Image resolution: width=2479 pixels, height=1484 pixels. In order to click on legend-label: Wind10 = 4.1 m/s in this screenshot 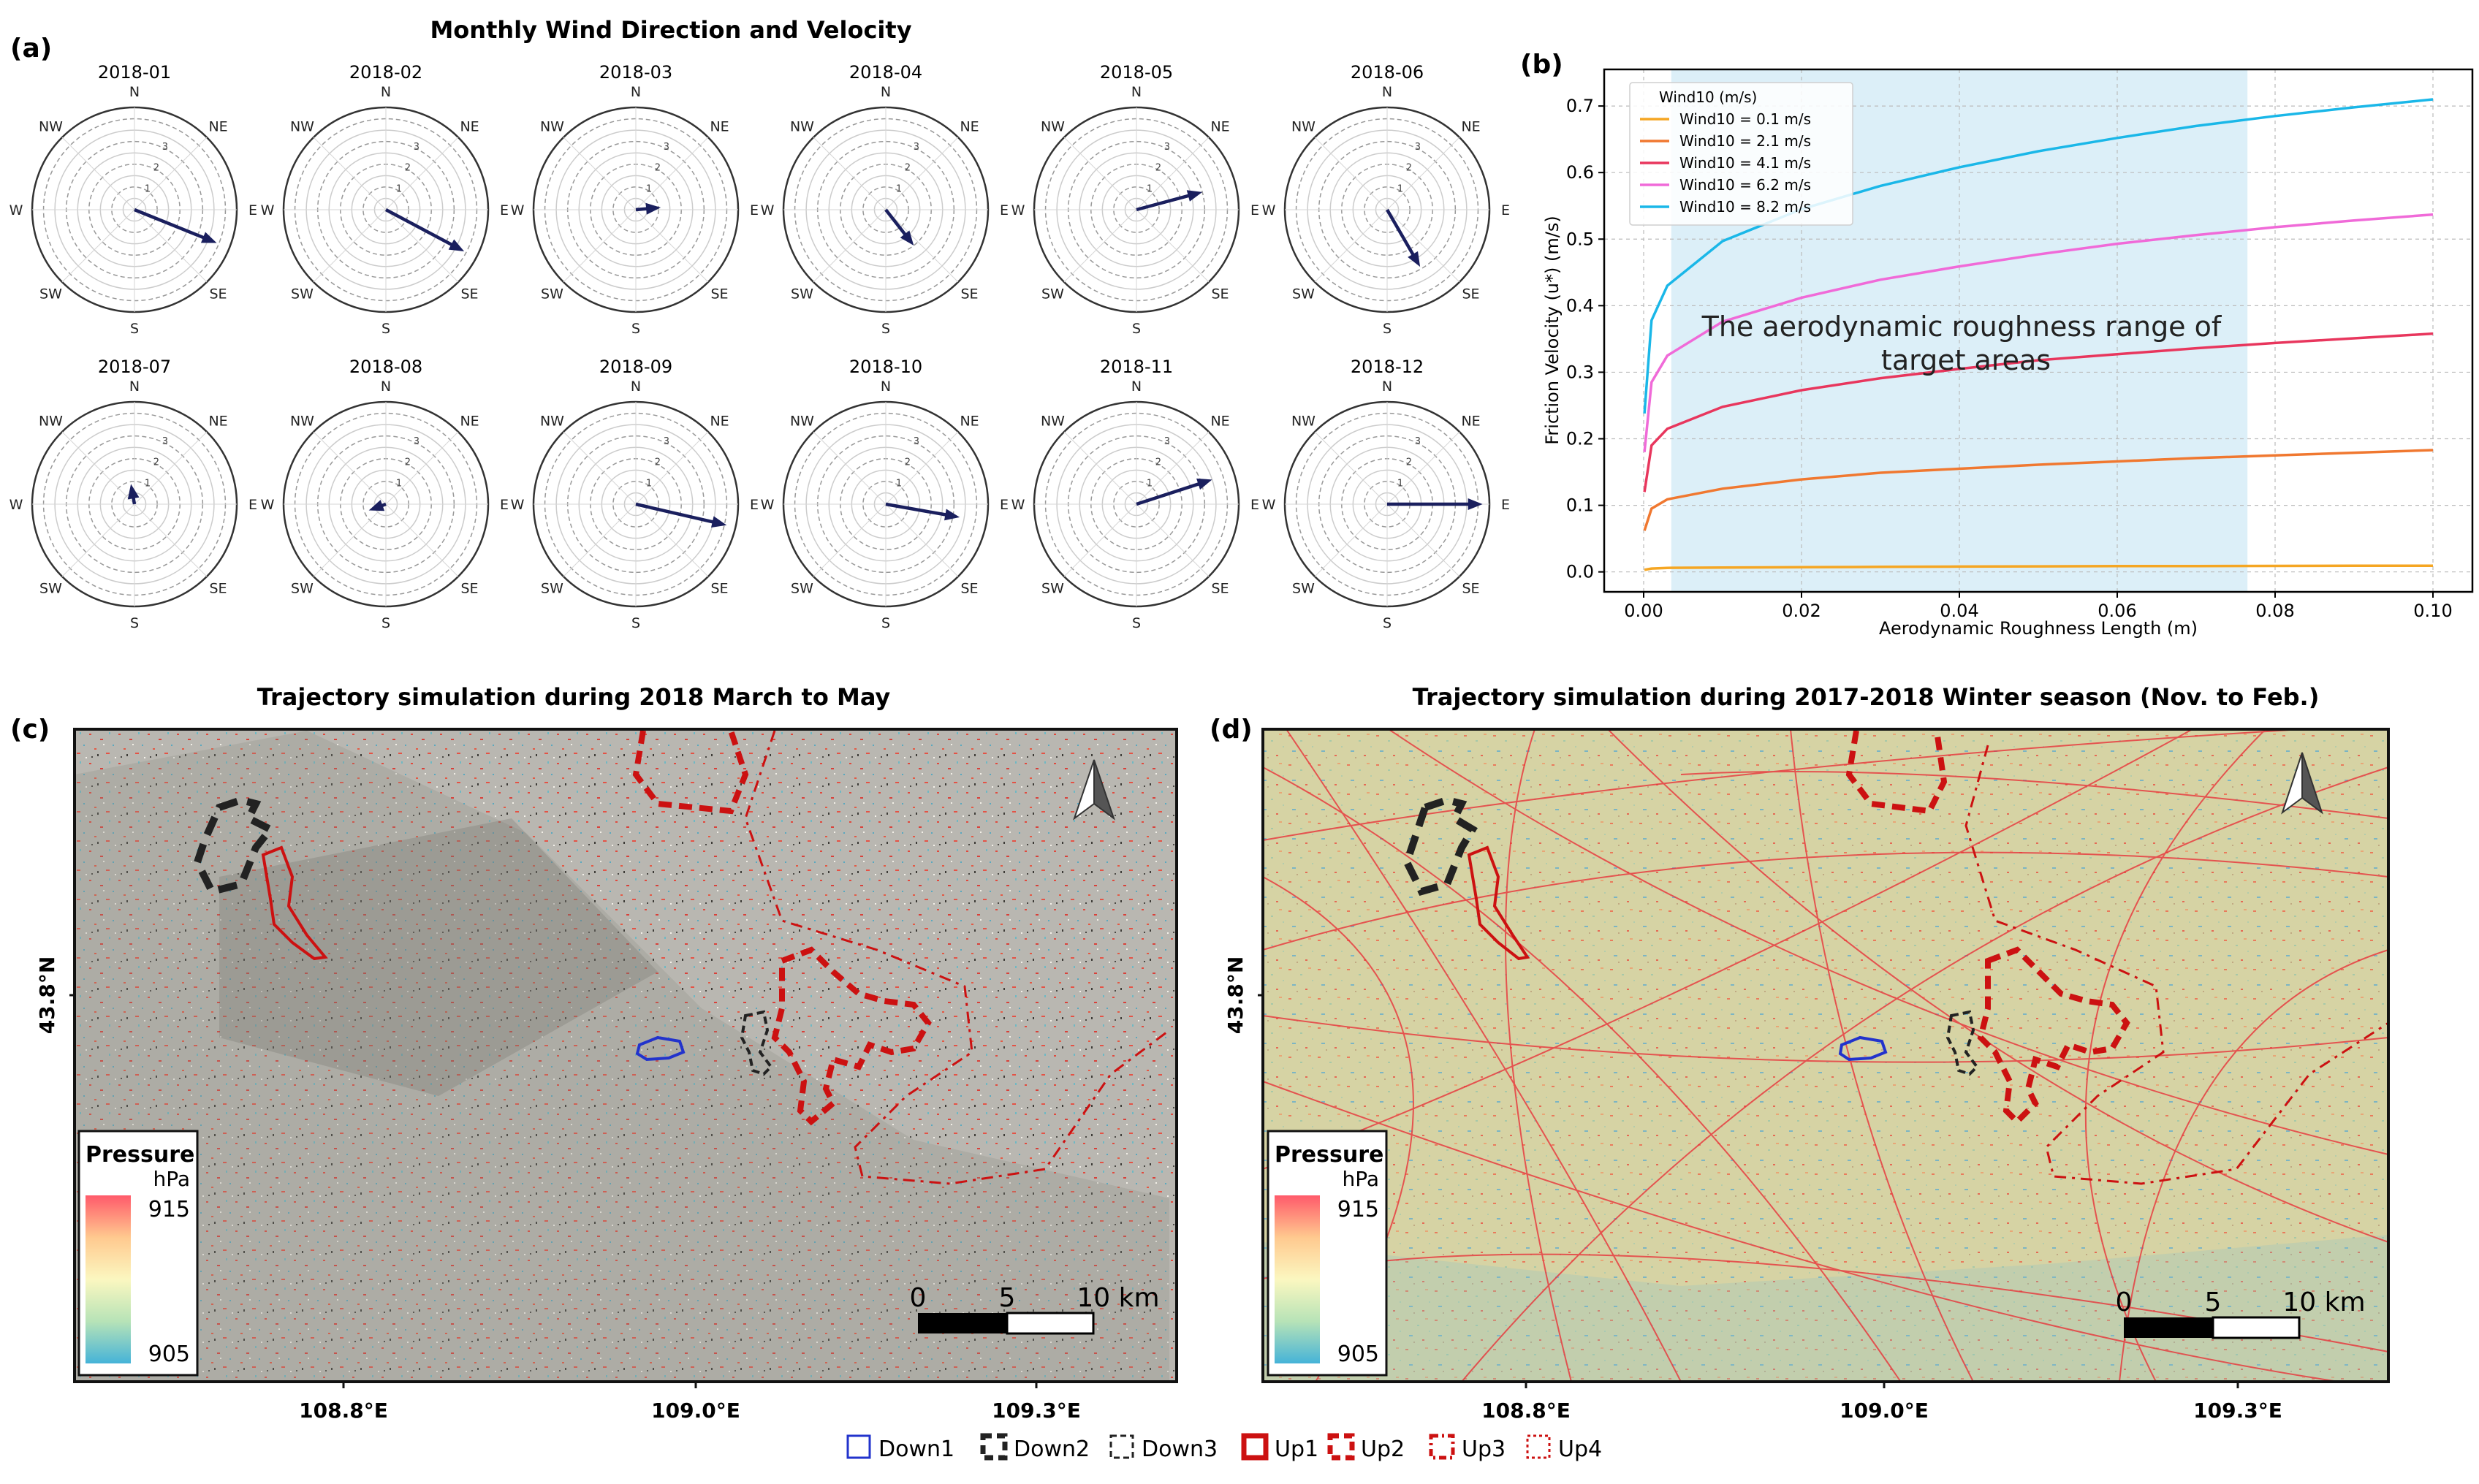, I will do `click(1745, 163)`.